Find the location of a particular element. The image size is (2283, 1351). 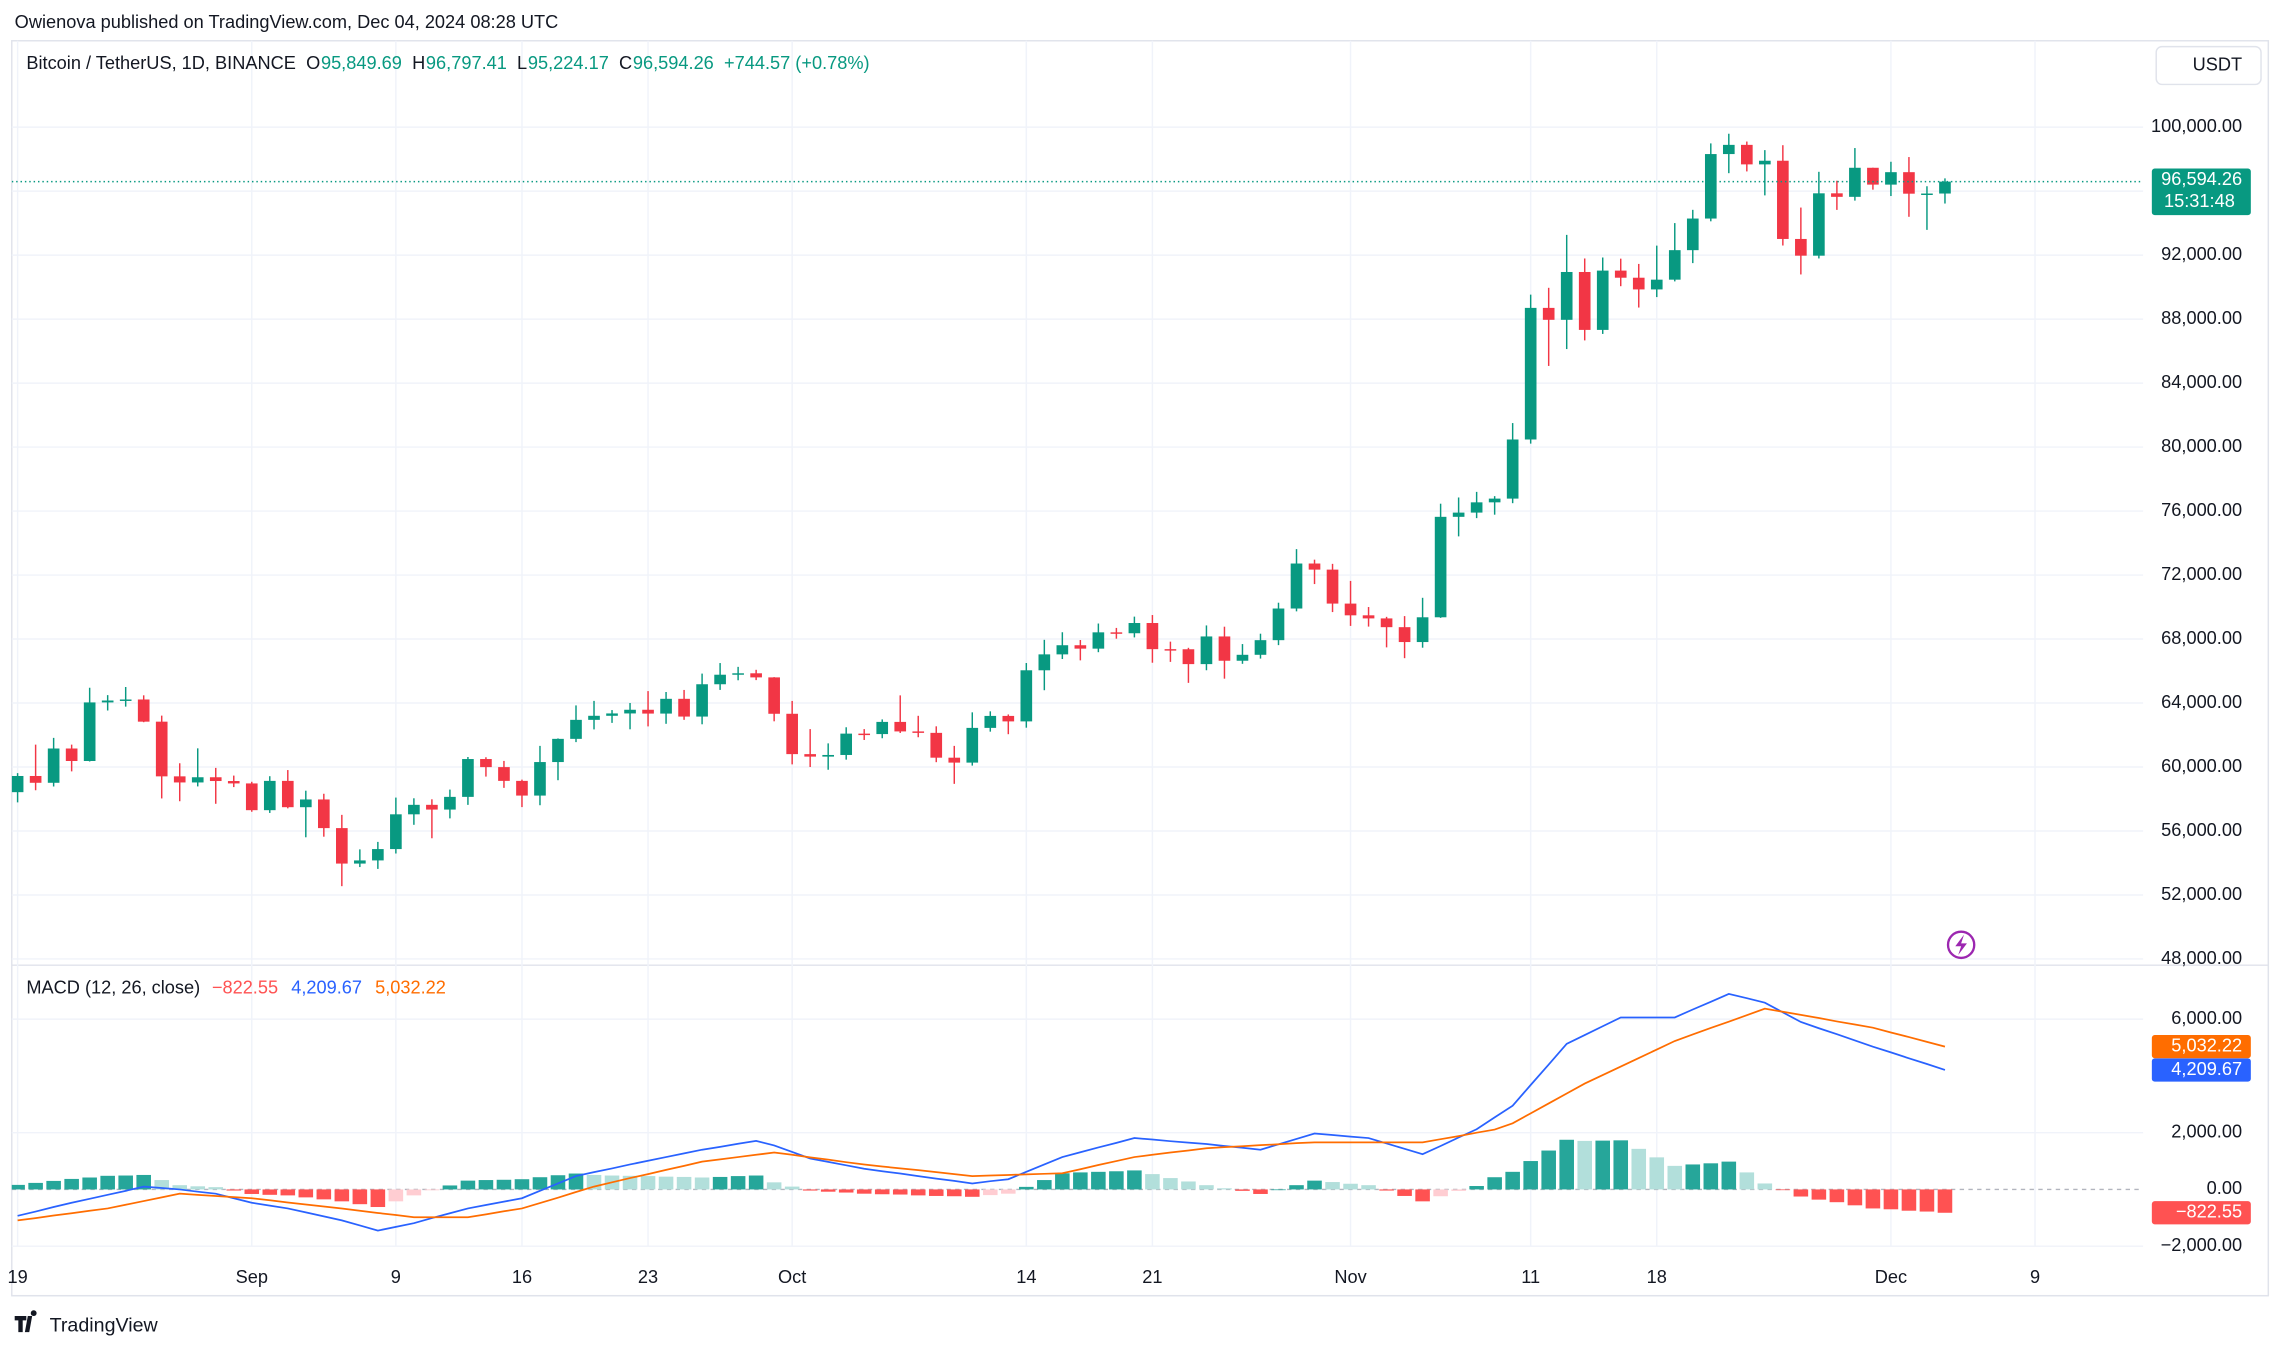

footer-brand: TradingView is located at coordinates (104, 1325).